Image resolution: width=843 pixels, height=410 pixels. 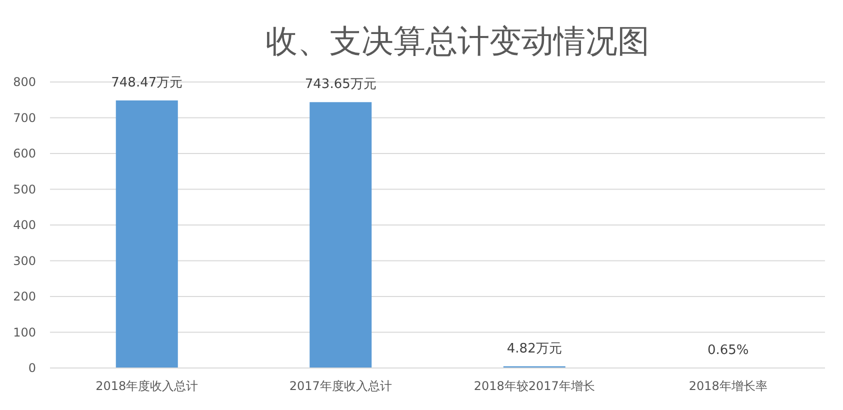 I want to click on x-tick-label: 2018年较2017年增长, so click(x=534, y=386).